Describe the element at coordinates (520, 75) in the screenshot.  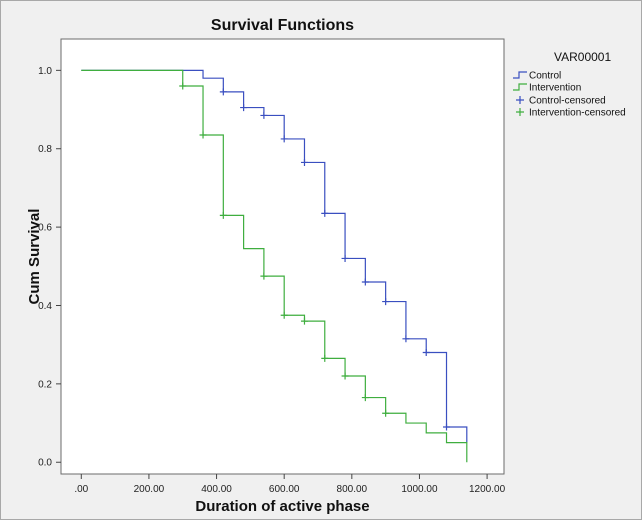
I see `legend-swatch-control` at that location.